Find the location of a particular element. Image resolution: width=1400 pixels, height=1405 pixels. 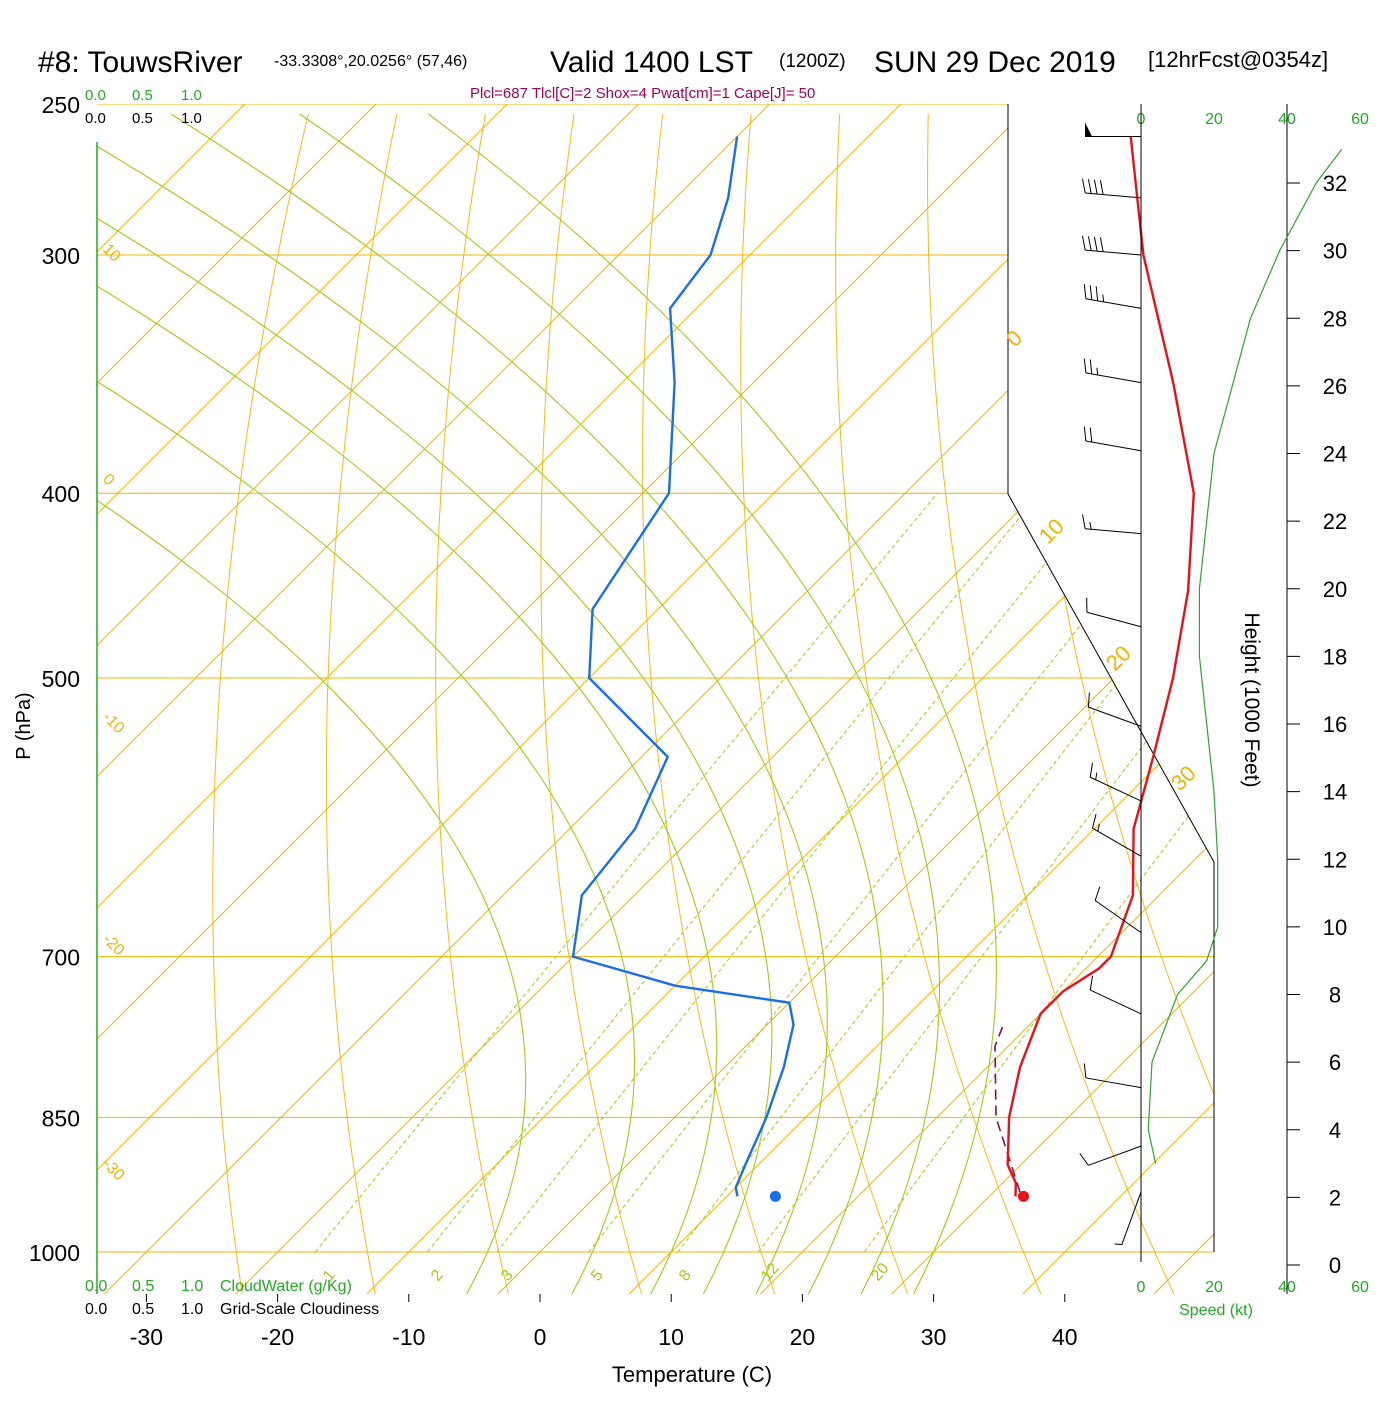

station-title: #8: TouwsRiver is located at coordinates (140, 62).